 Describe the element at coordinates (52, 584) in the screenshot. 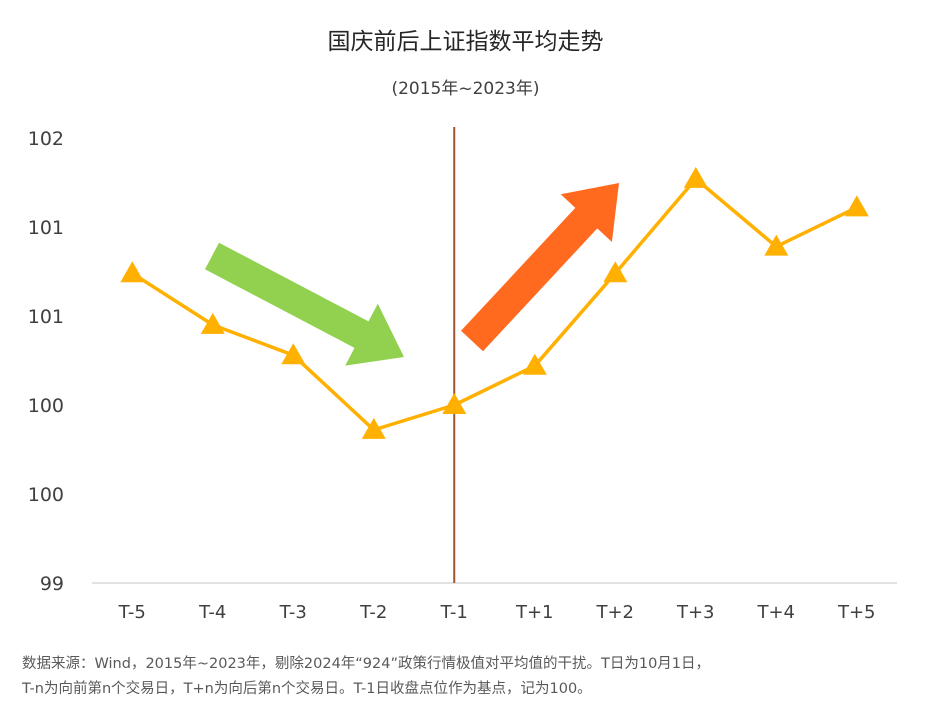

I see `y-tick-label: 99` at that location.